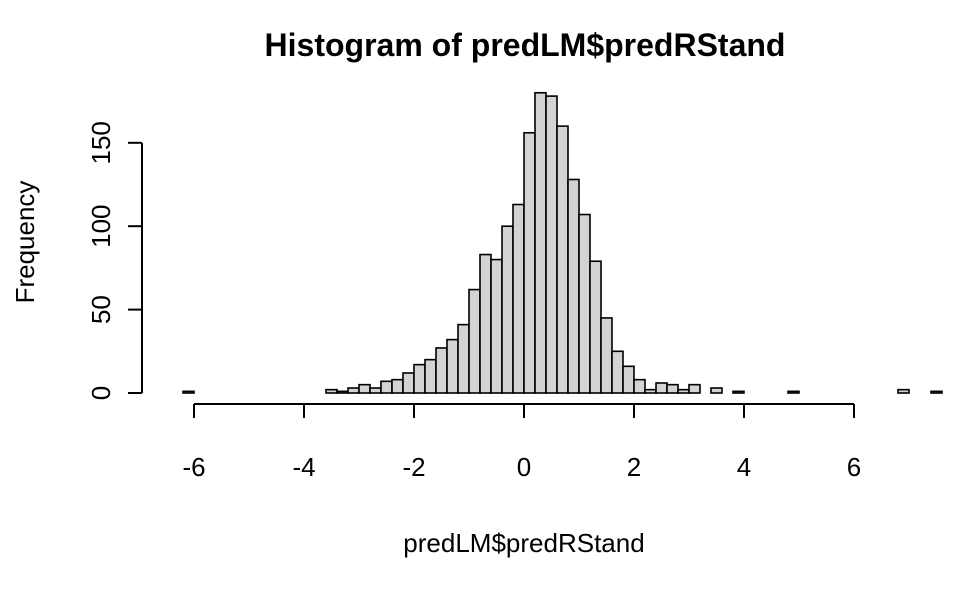  Describe the element at coordinates (525, 45) in the screenshot. I see `chart-title: Histogram of predLM$predRStand` at that location.